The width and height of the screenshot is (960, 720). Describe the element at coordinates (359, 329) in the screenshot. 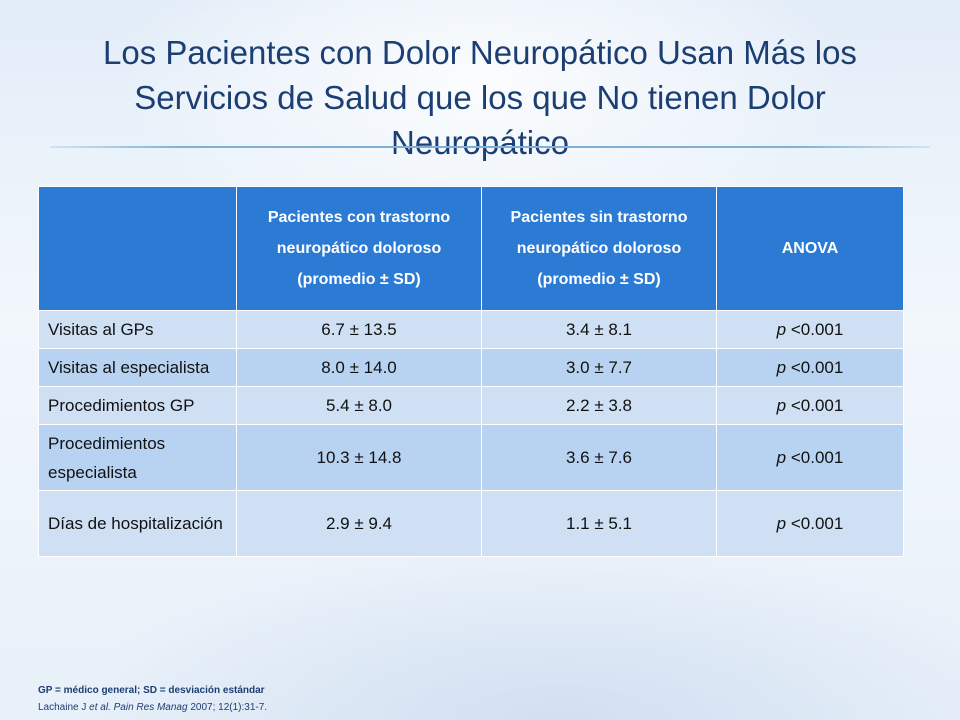

I see `cell-with-pain: 6.7 ± 13.5` at that location.